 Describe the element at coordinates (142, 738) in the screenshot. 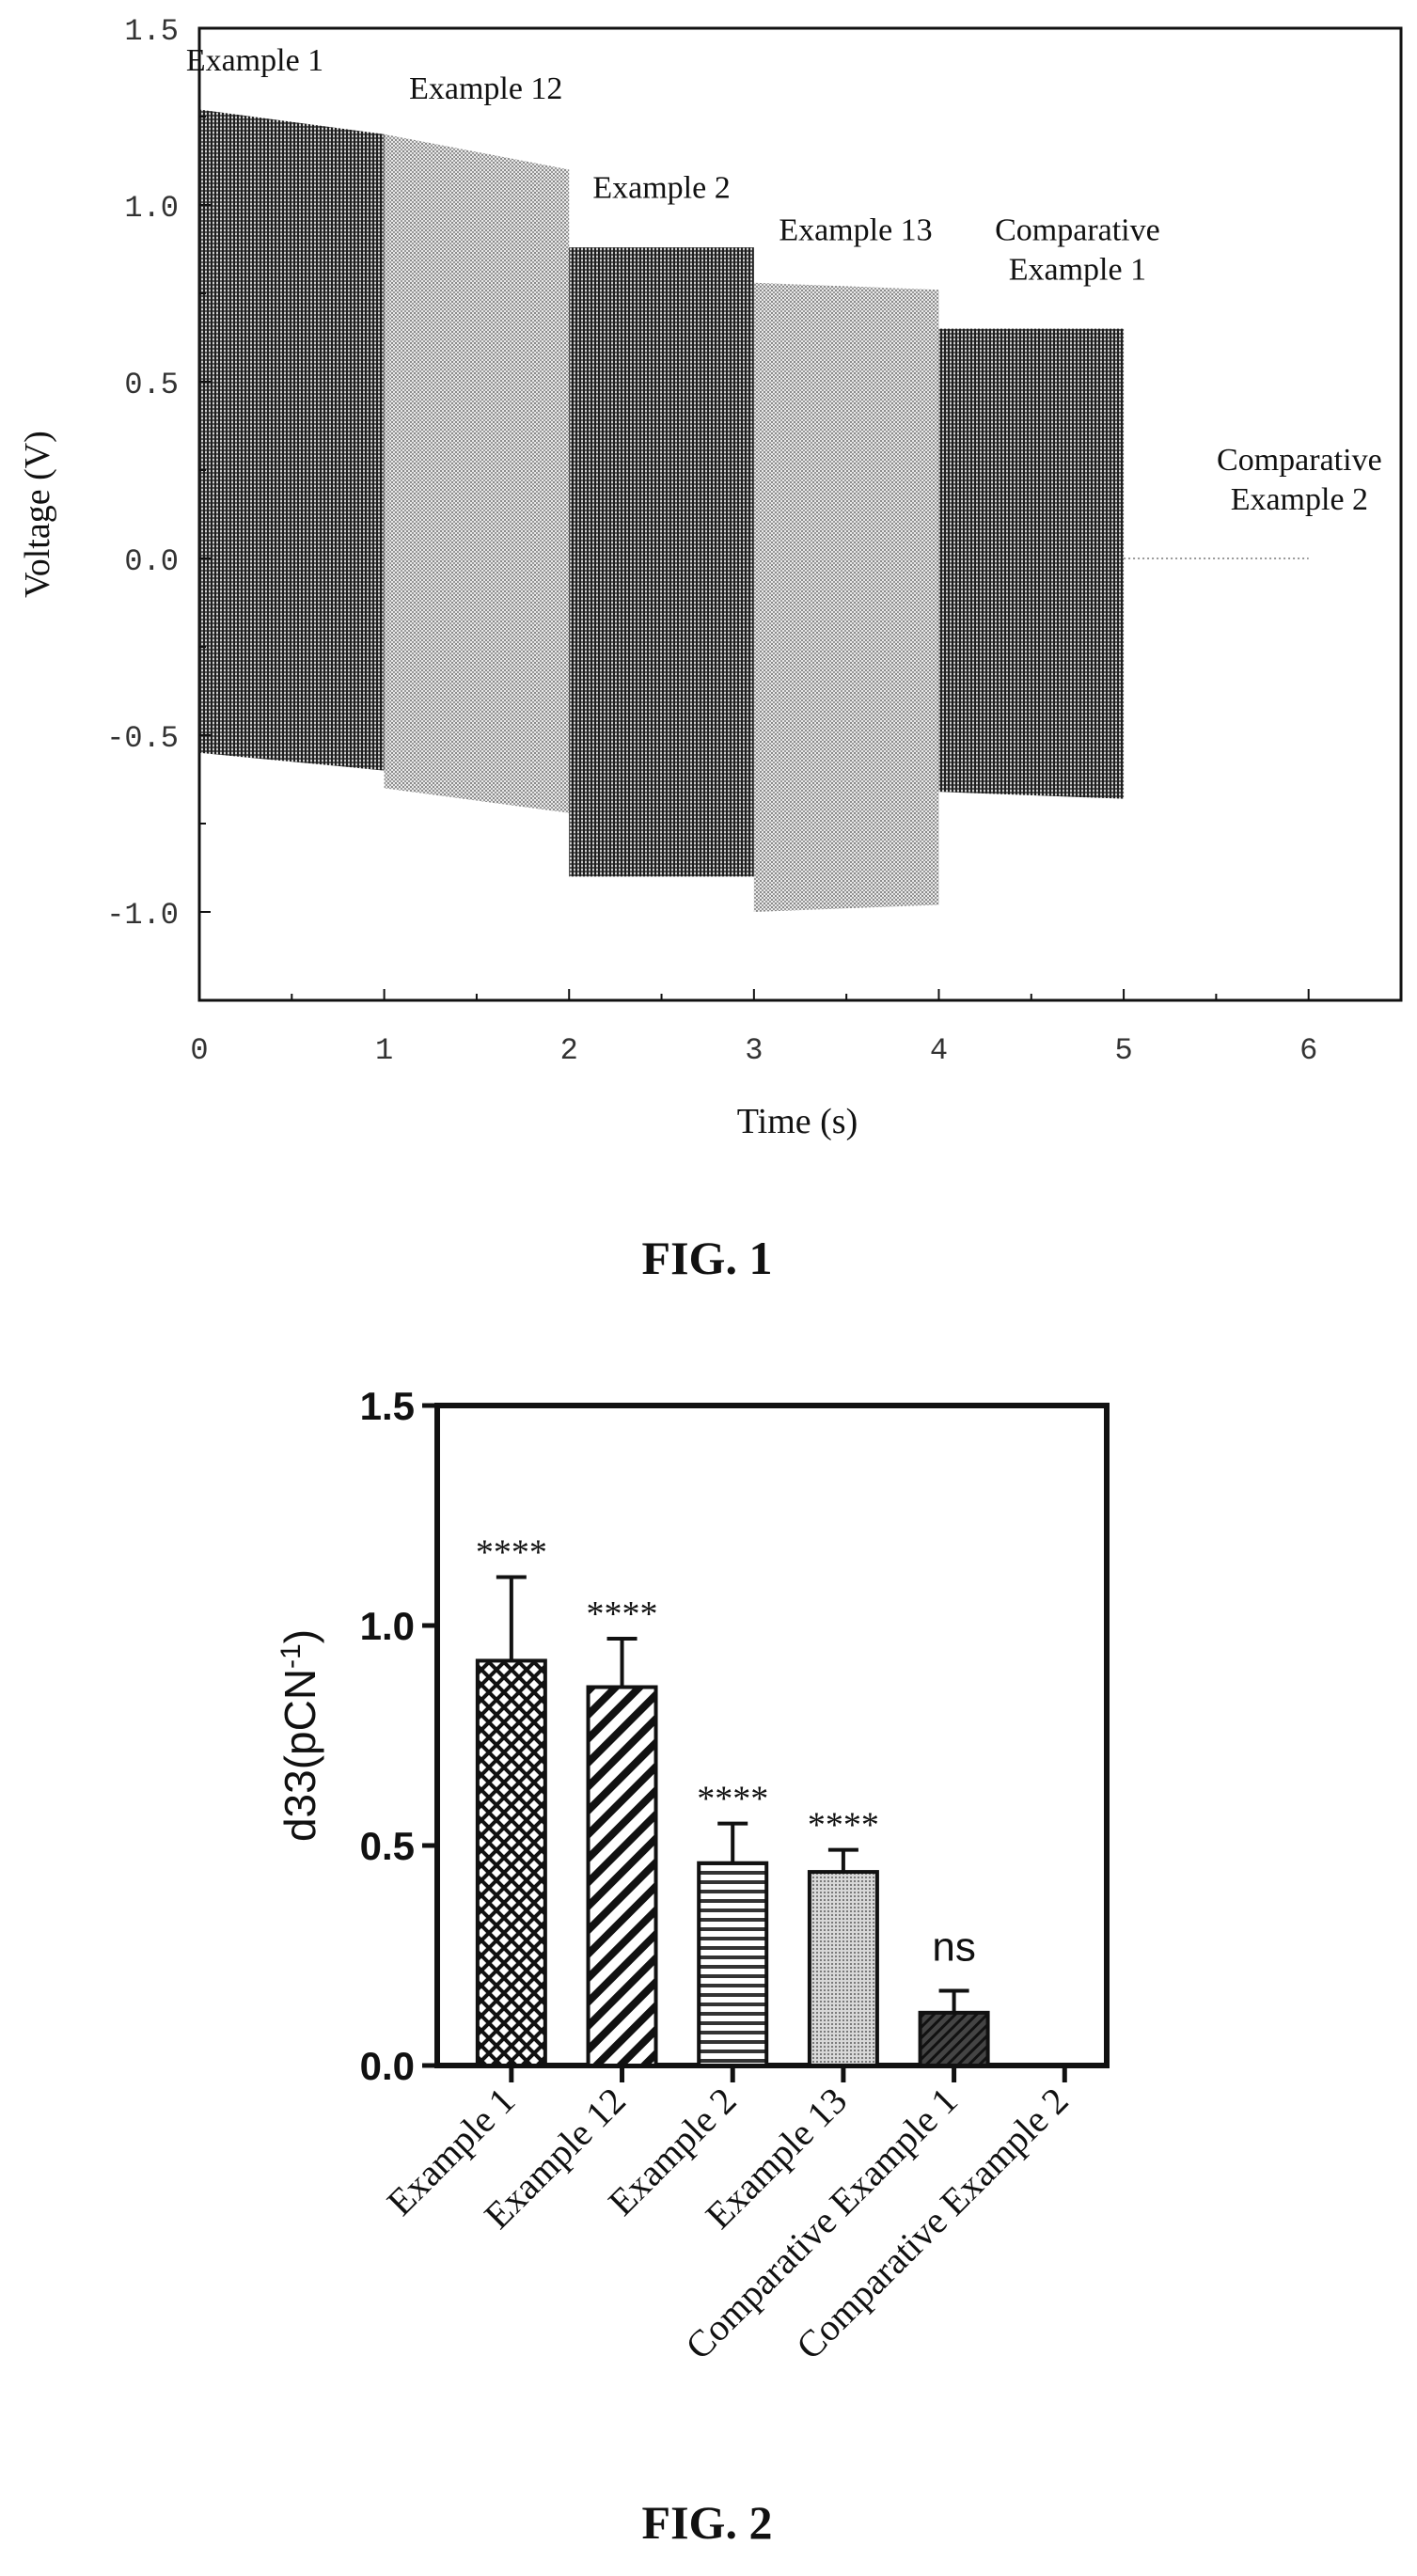

I see `fig1-y-tick-1: -0.5` at that location.